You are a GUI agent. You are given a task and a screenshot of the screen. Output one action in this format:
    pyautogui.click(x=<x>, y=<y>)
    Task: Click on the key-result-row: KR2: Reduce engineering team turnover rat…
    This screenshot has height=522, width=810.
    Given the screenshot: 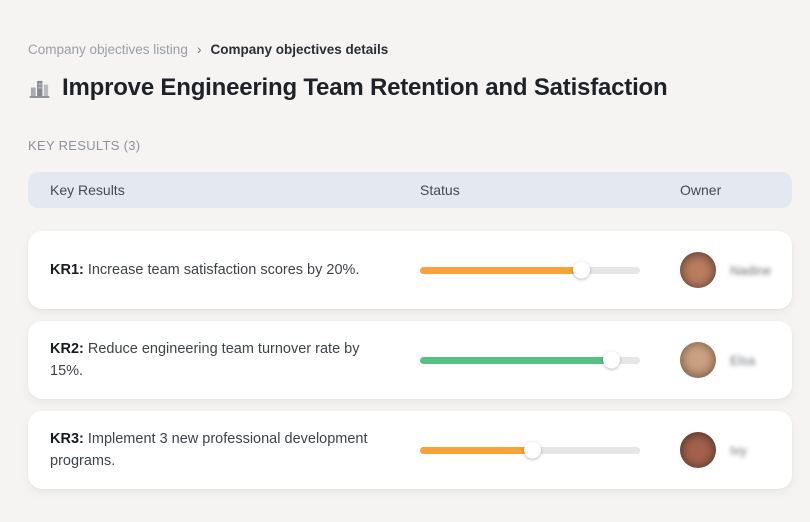 What is the action you would take?
    pyautogui.click(x=410, y=360)
    